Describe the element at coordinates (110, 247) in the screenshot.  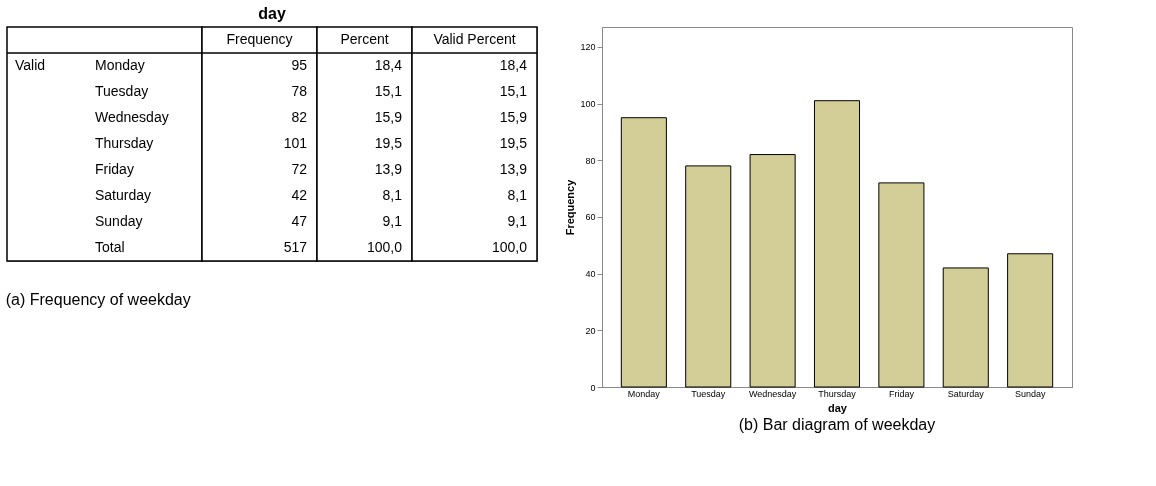
I see `category-label: Total` at that location.